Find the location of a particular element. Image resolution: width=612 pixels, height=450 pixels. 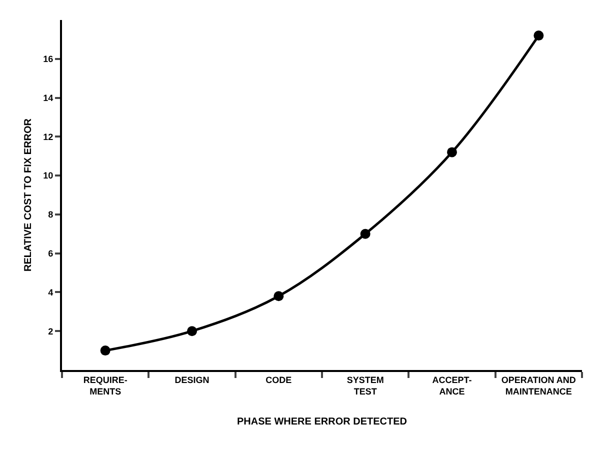

x-tick-label: REQUIRE- MENTS is located at coordinates (105, 385).